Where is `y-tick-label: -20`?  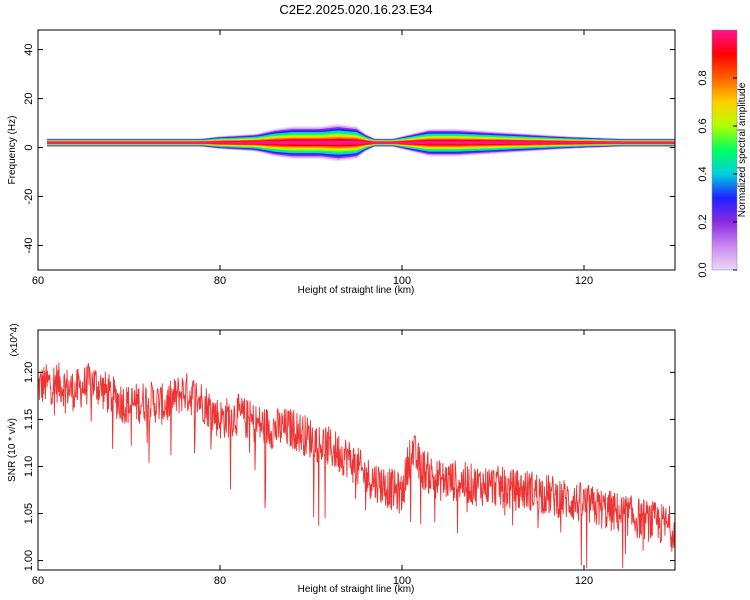 y-tick-label: -20 is located at coordinates (29, 197).